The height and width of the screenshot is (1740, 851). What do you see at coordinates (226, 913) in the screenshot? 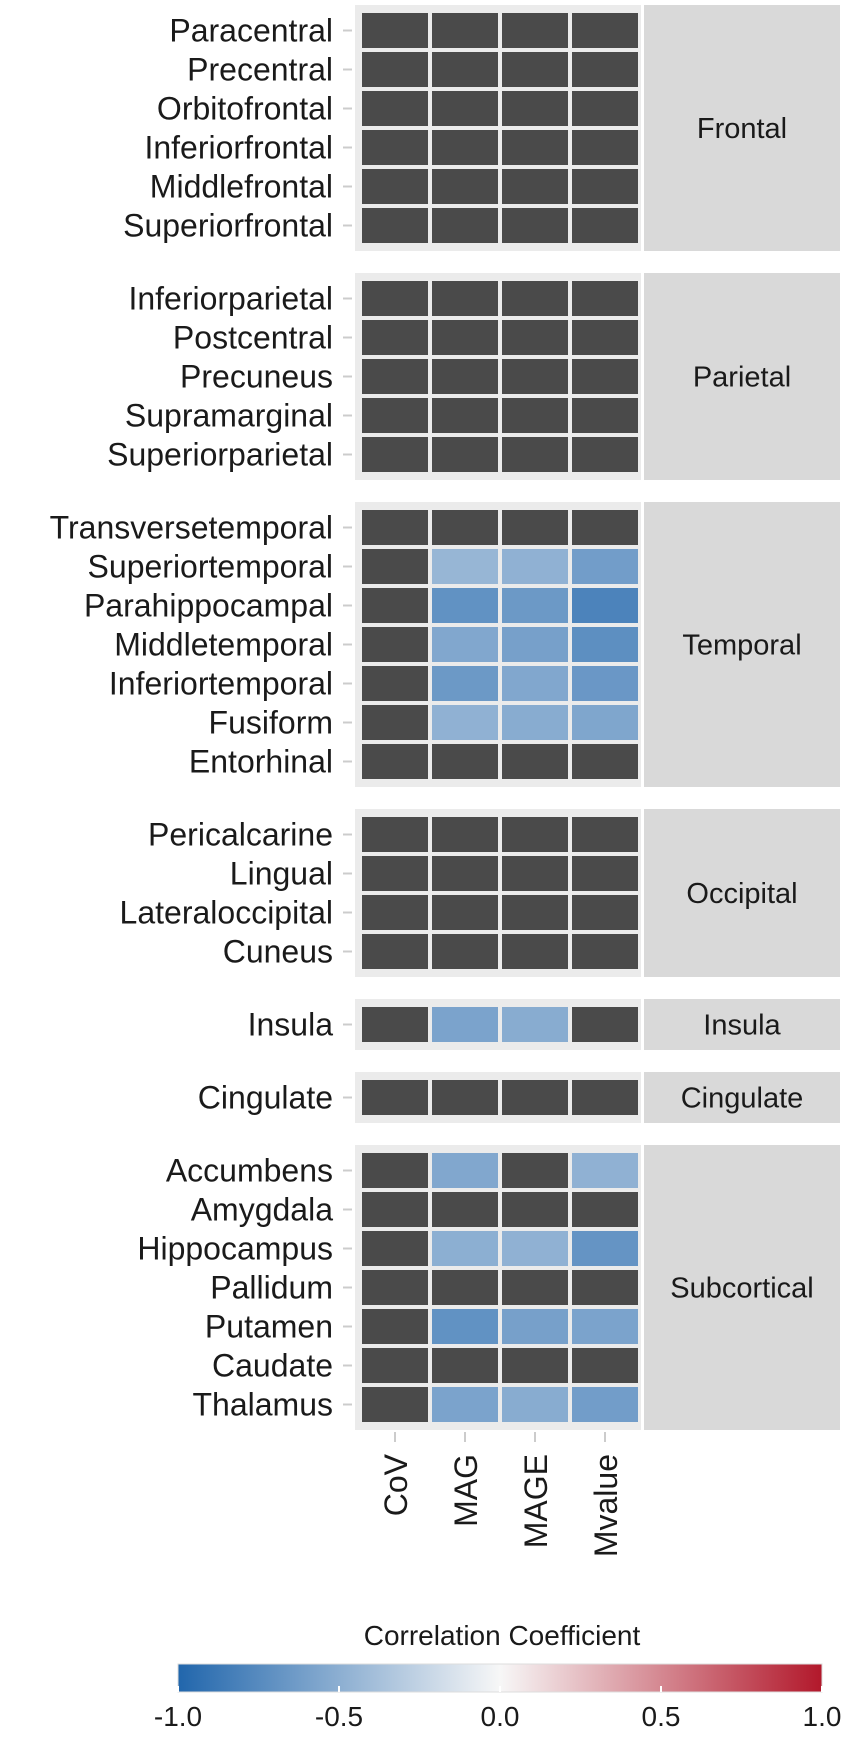
I see `row-label: Lateraloccipital` at bounding box center [226, 913].